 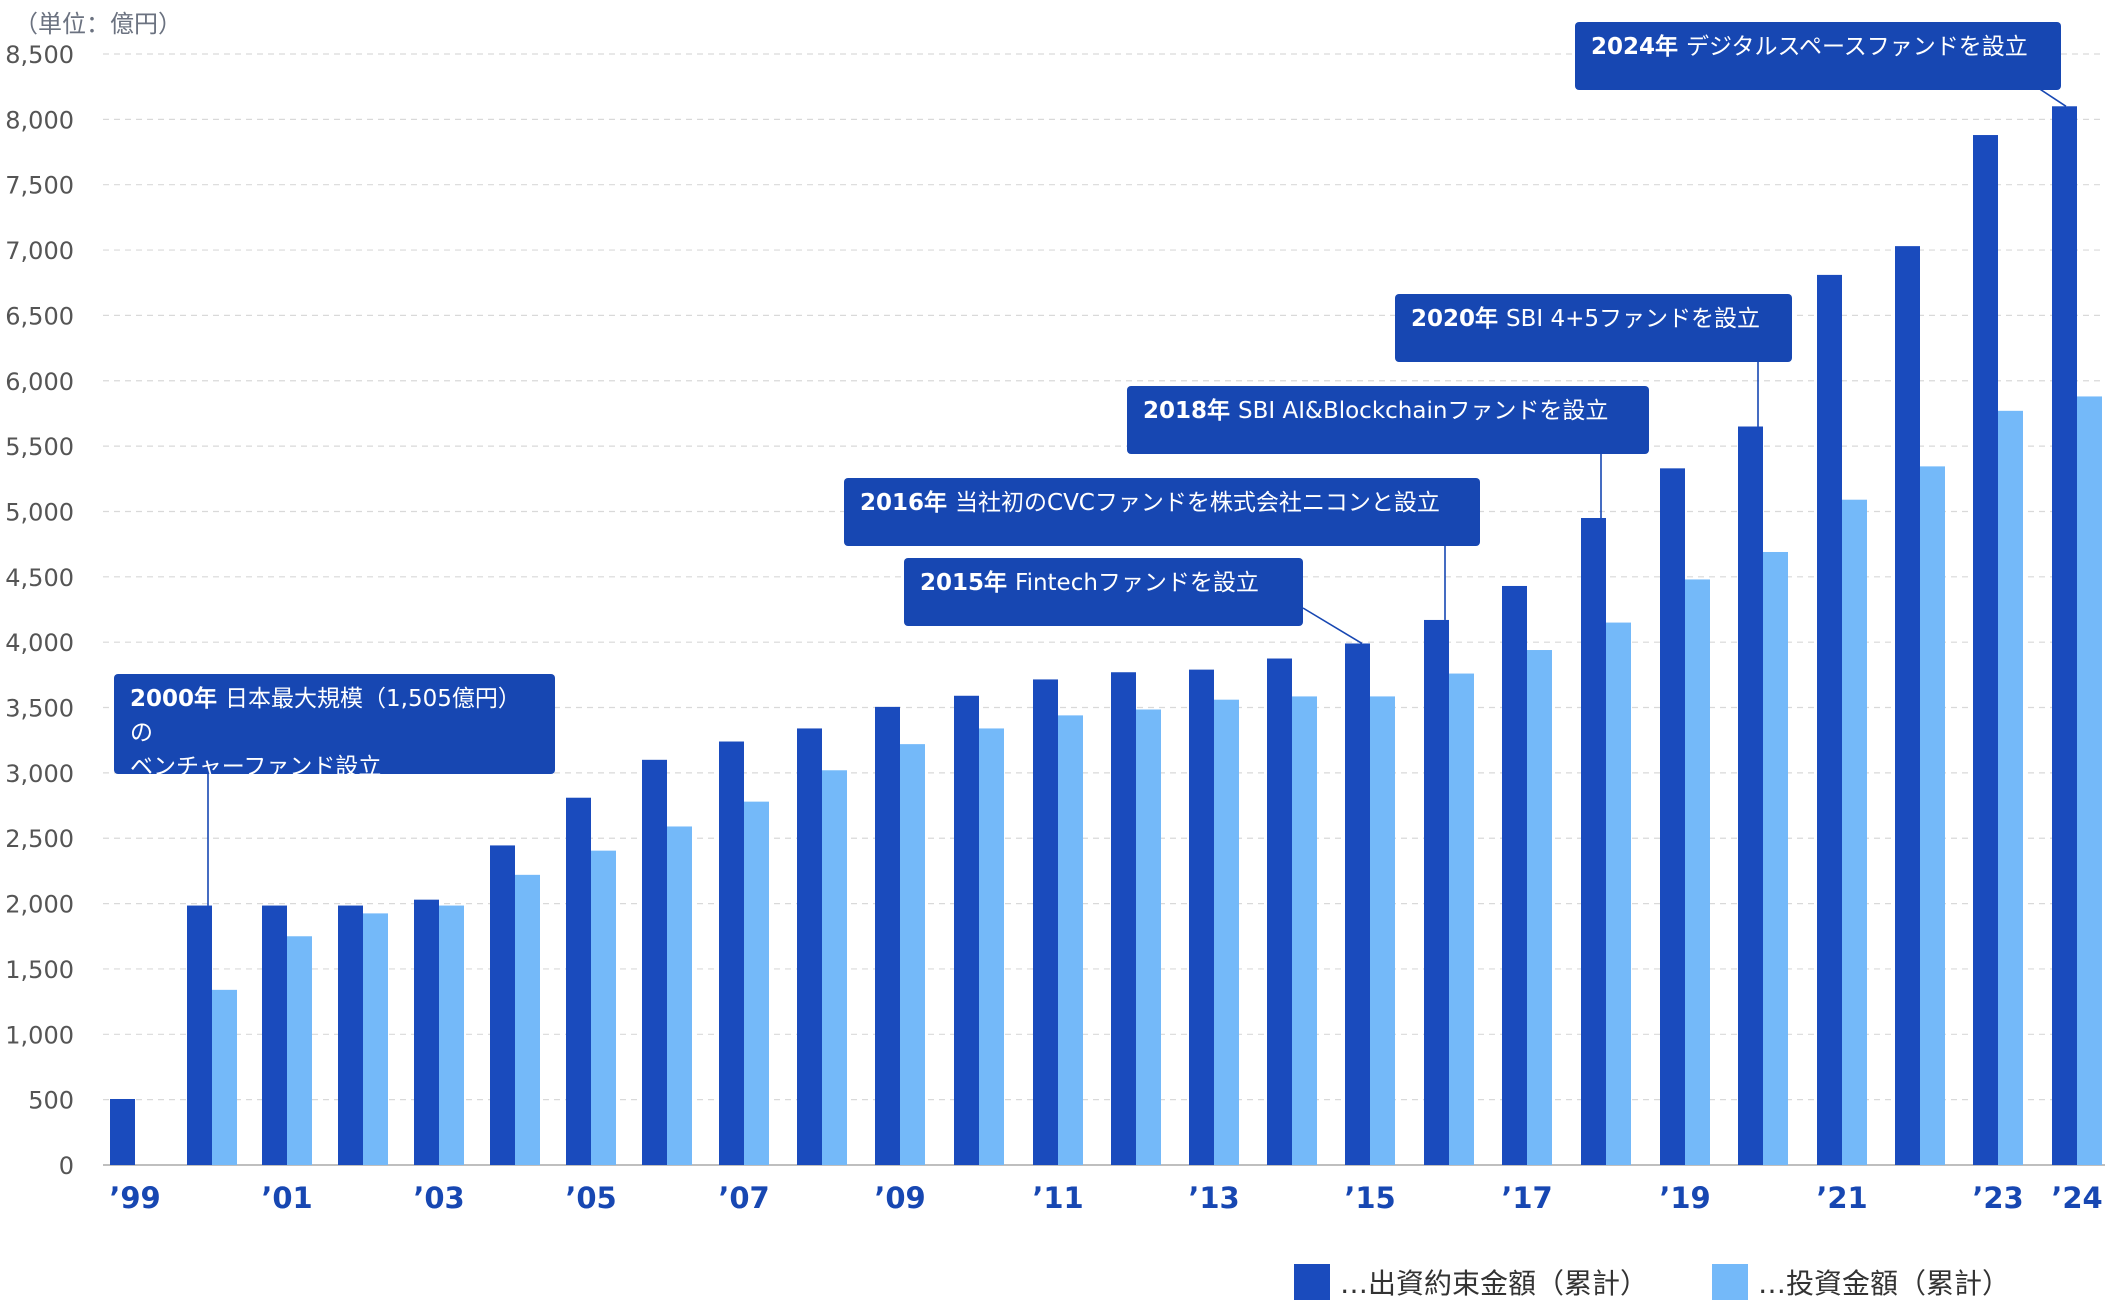 What do you see at coordinates (1187, 411) in the screenshot?
I see `annotation-year: 2018年` at bounding box center [1187, 411].